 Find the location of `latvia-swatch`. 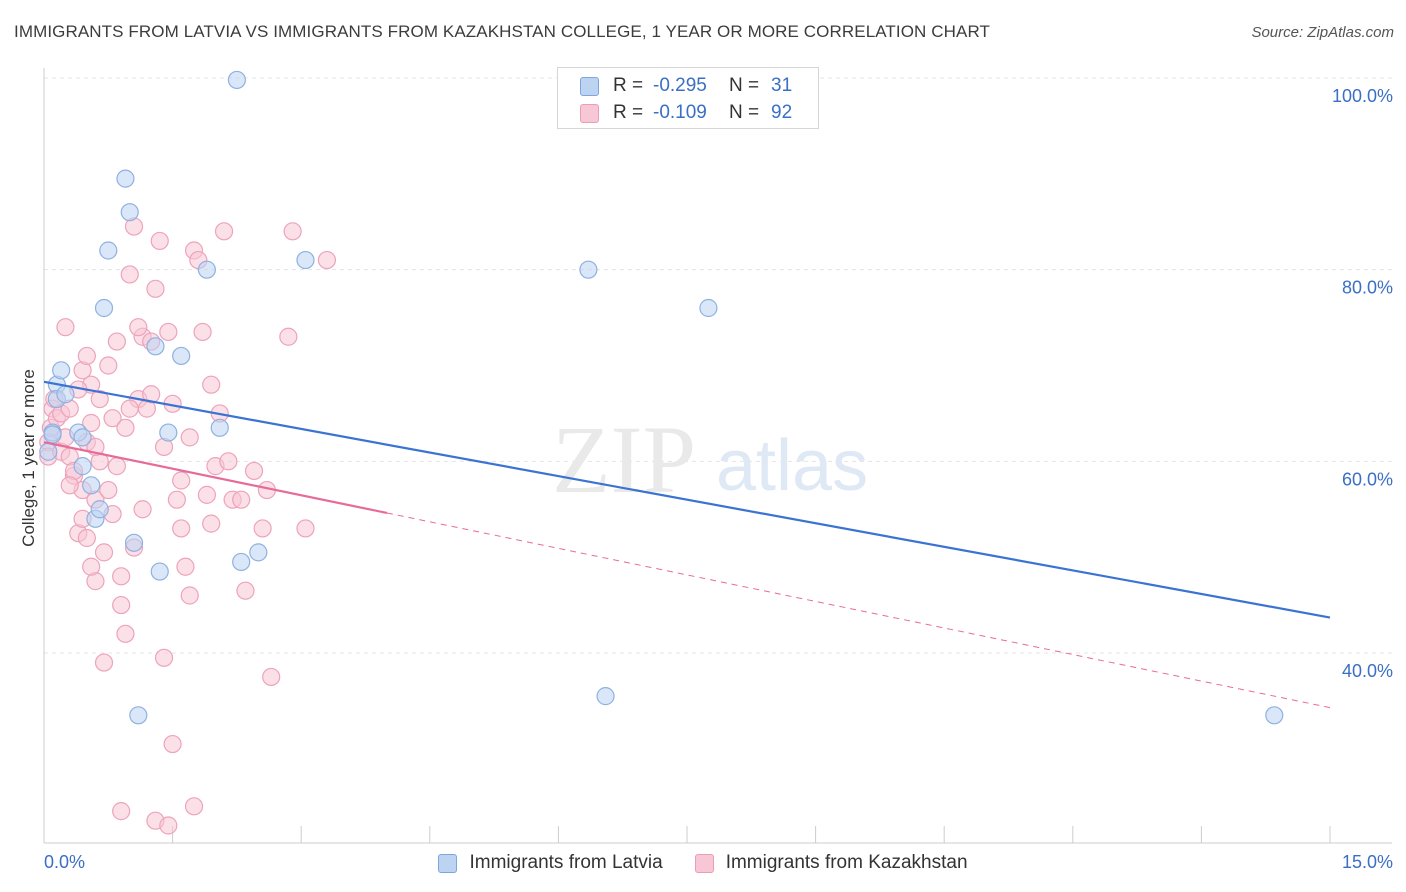

latvia-swatch is located at coordinates (589, 86).